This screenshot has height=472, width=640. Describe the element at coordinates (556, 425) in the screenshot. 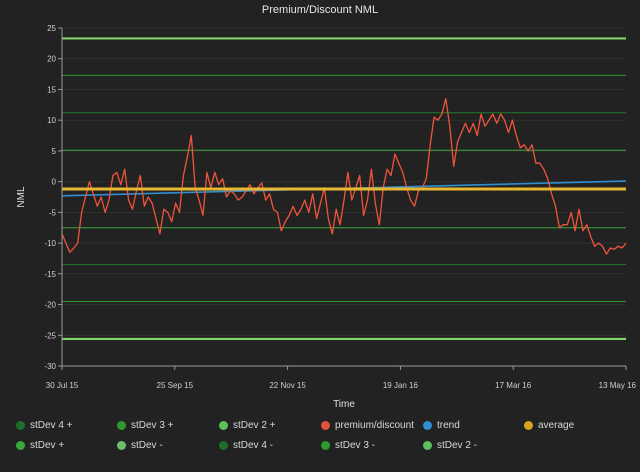

I see `legend-label: average` at that location.